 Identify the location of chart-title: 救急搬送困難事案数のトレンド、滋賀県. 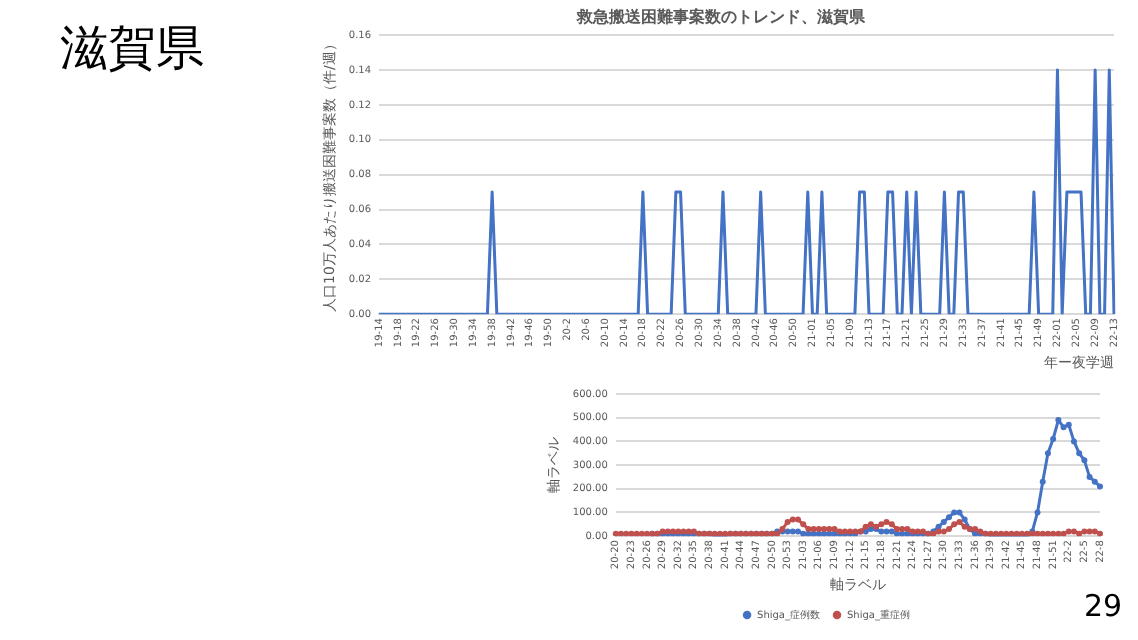
(721, 15).